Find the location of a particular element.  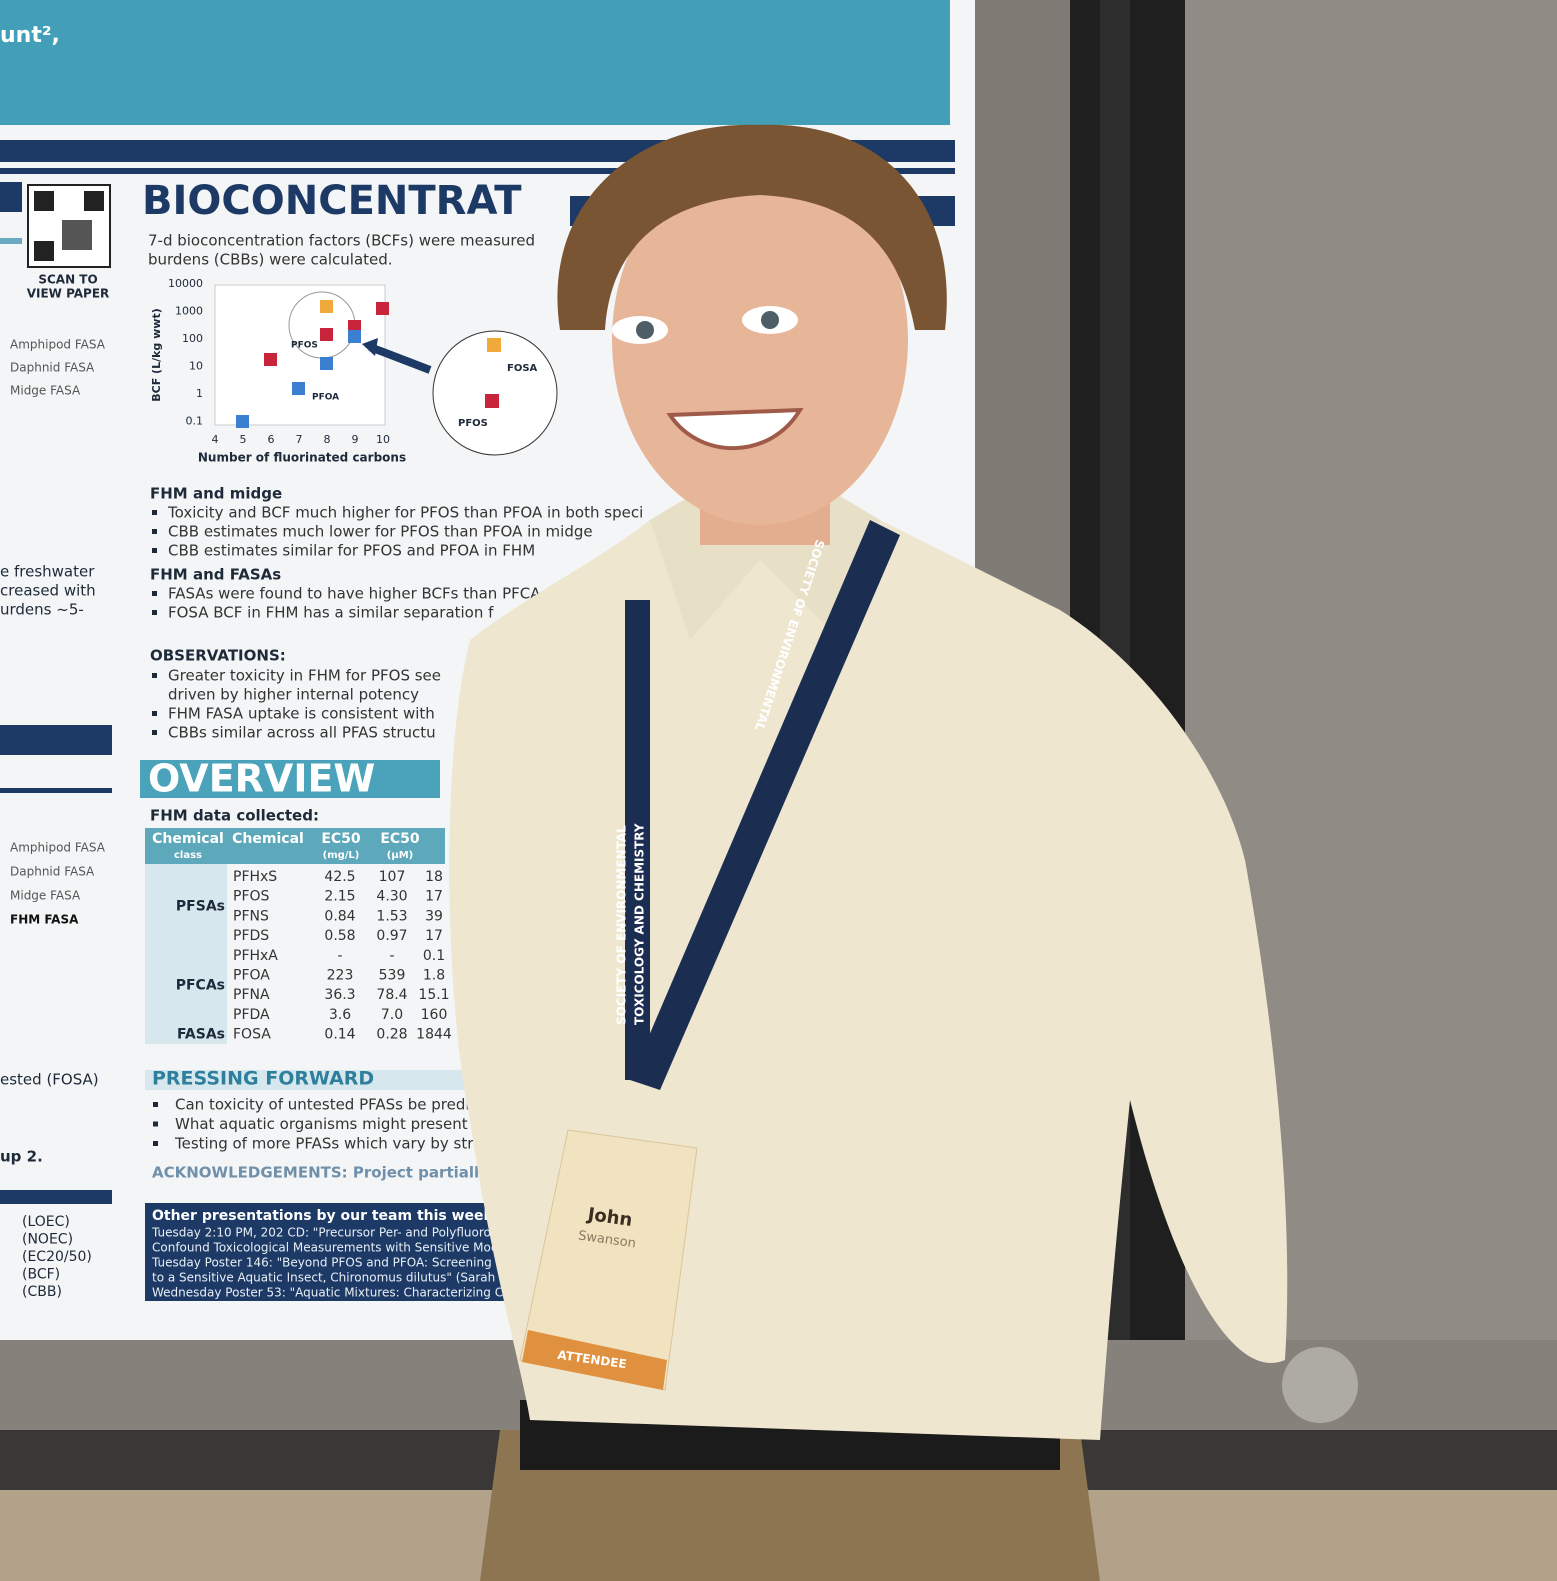

poster-header is located at coordinates (475, 62).